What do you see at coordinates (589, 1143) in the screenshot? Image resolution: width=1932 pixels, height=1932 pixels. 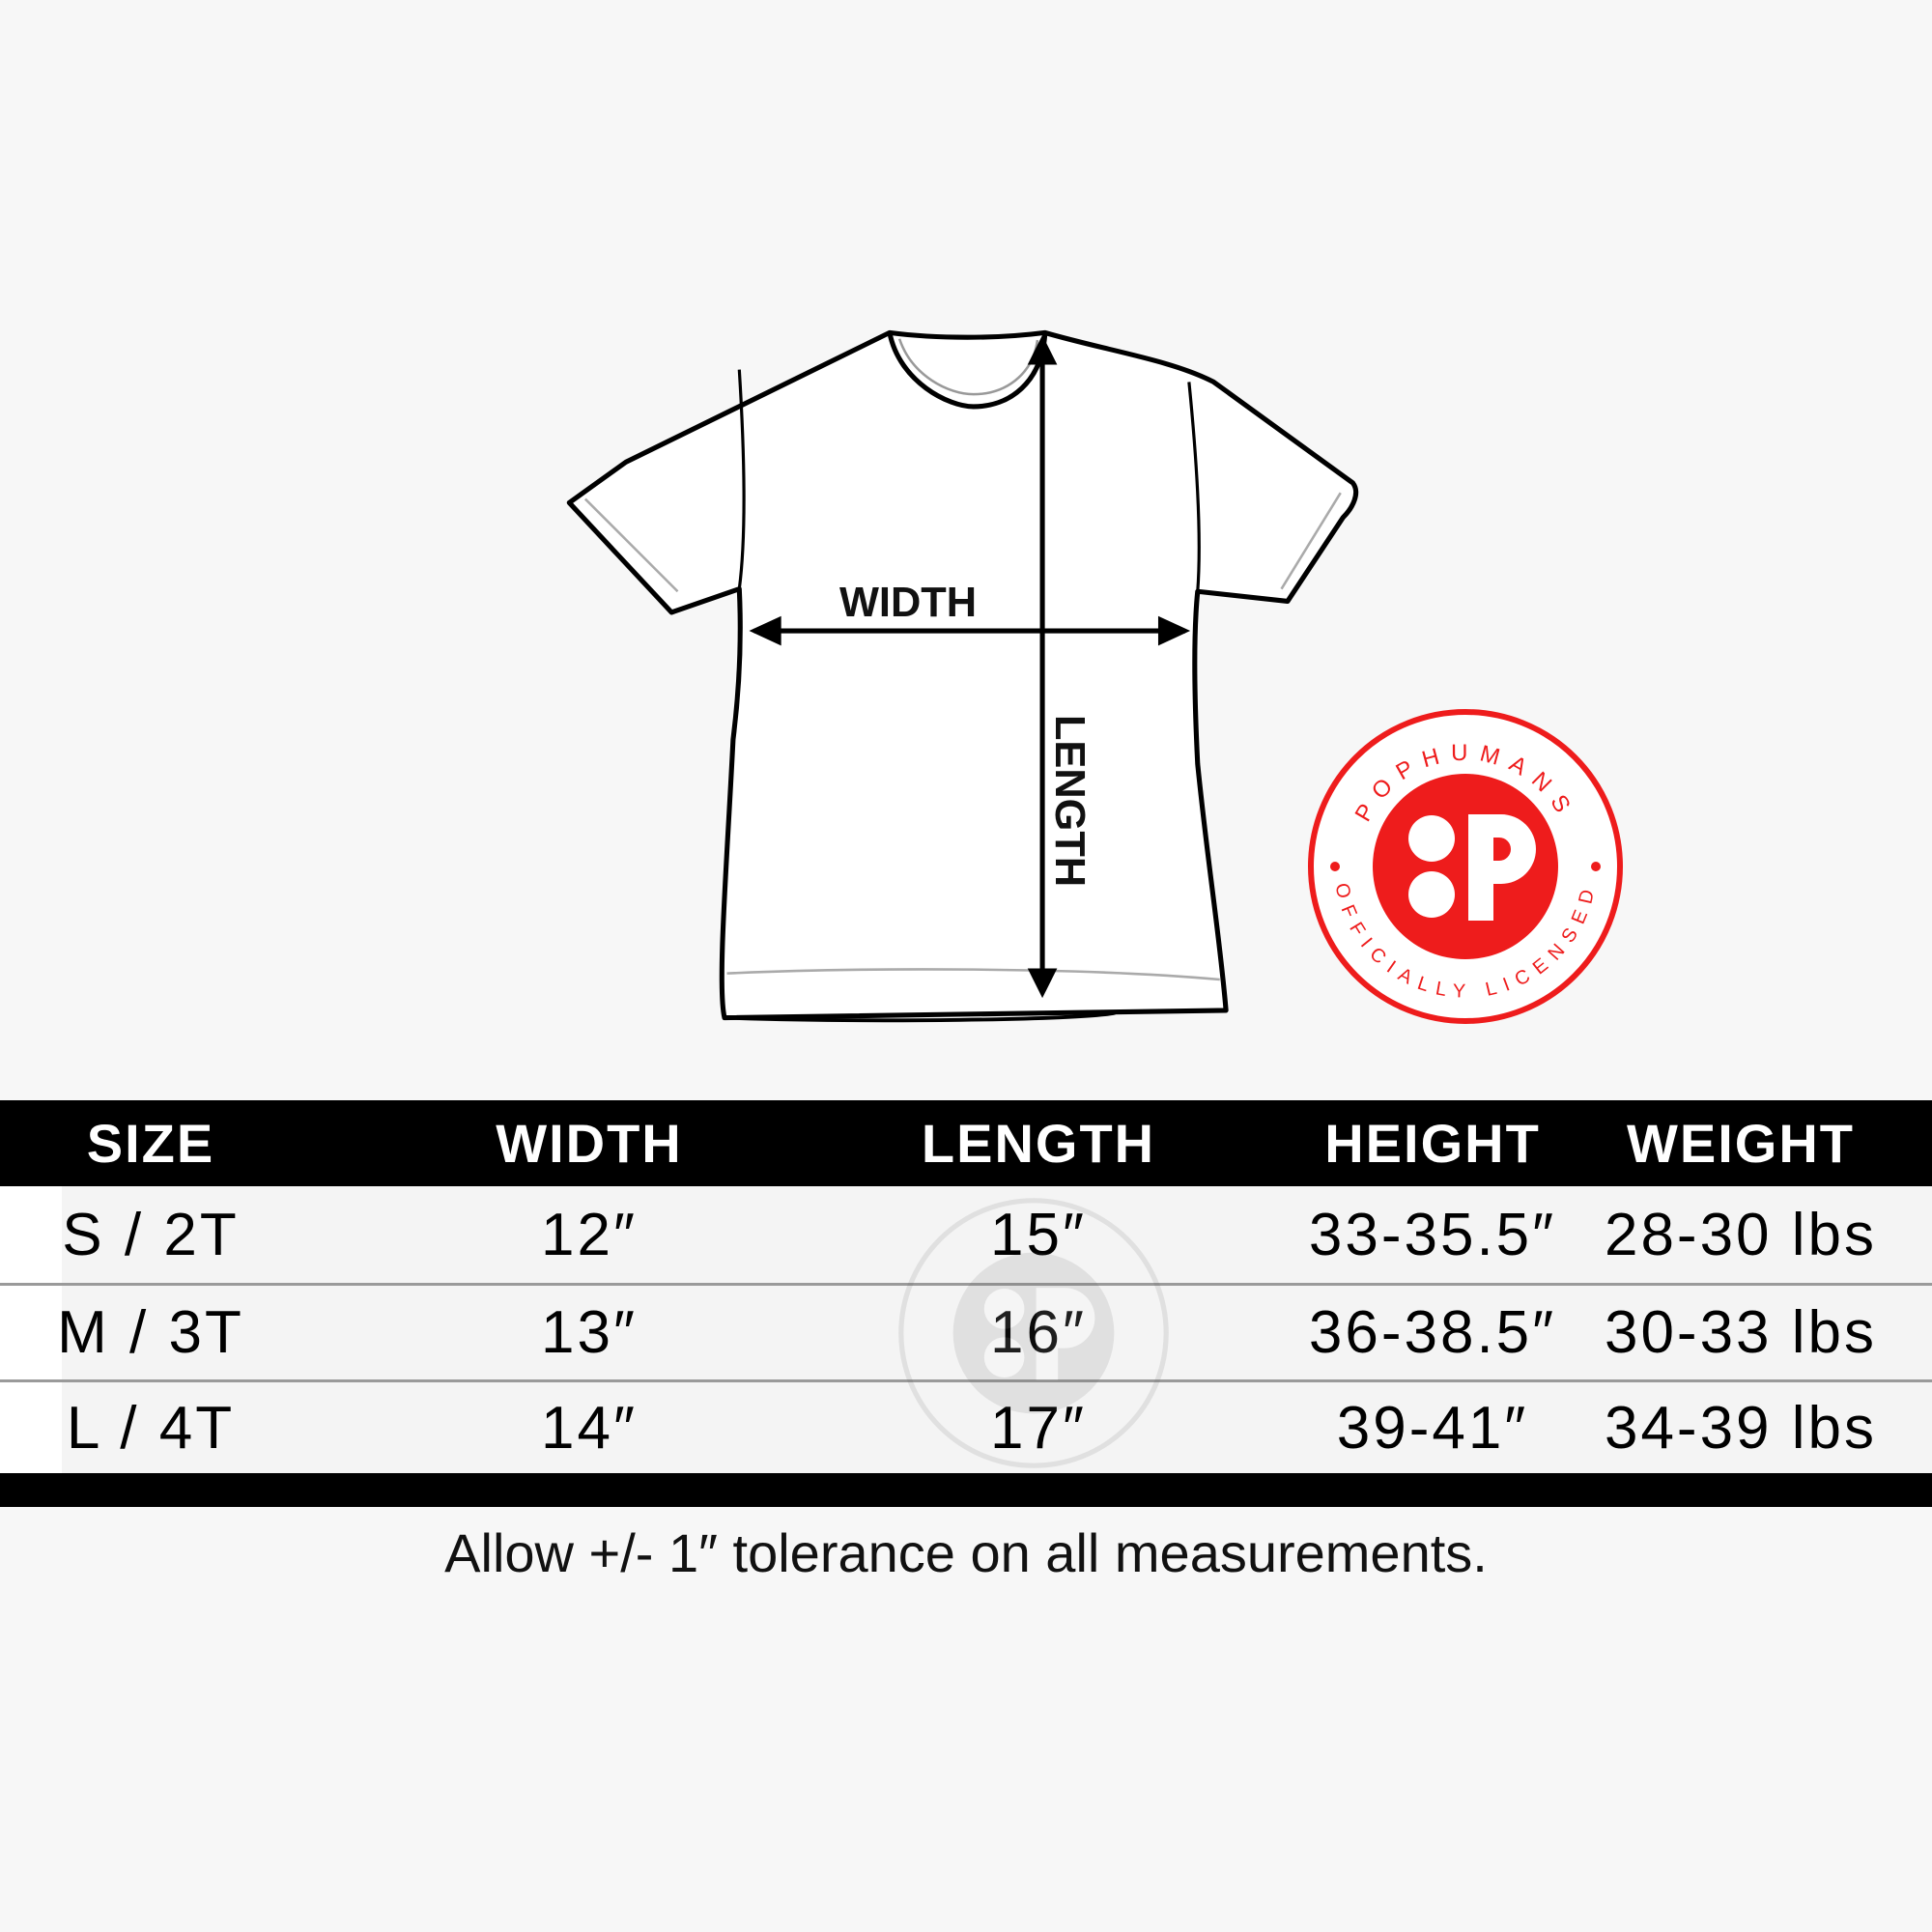 I see `header-width: WIDTH` at bounding box center [589, 1143].